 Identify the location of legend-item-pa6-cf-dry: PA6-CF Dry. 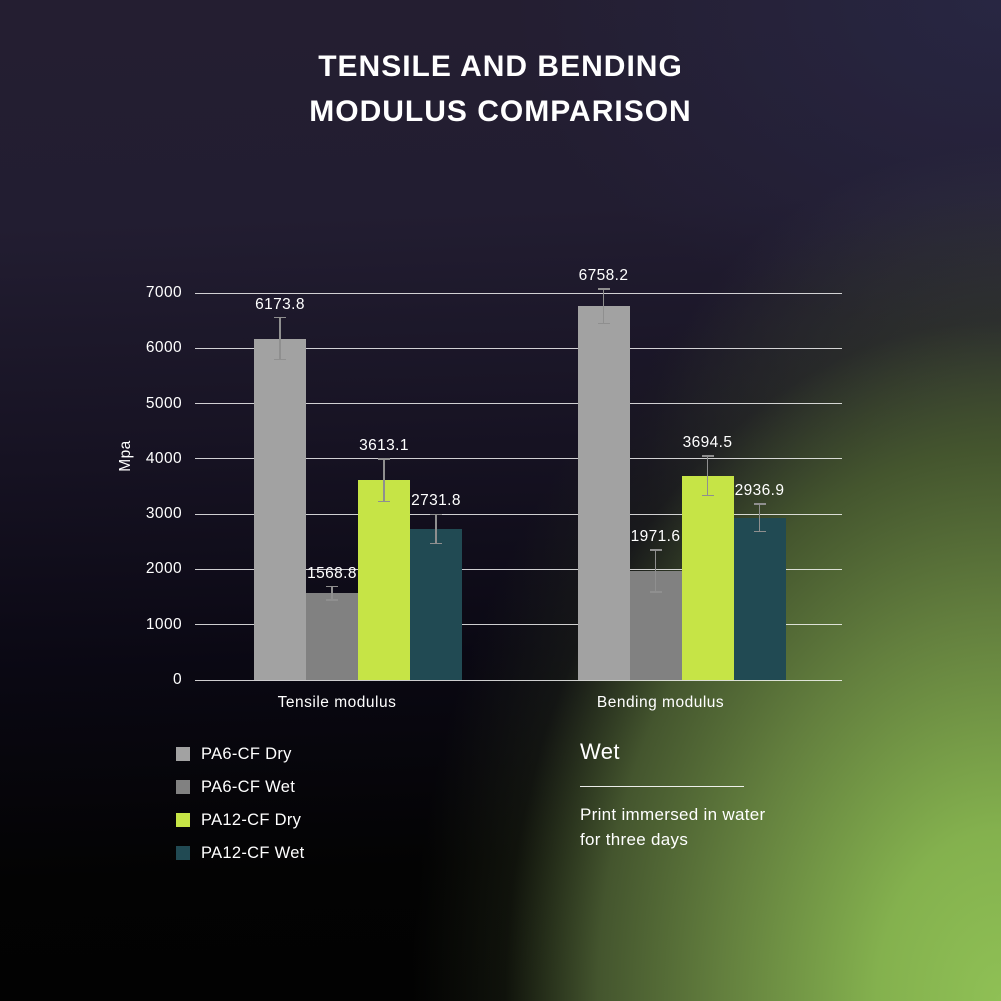
(240, 754).